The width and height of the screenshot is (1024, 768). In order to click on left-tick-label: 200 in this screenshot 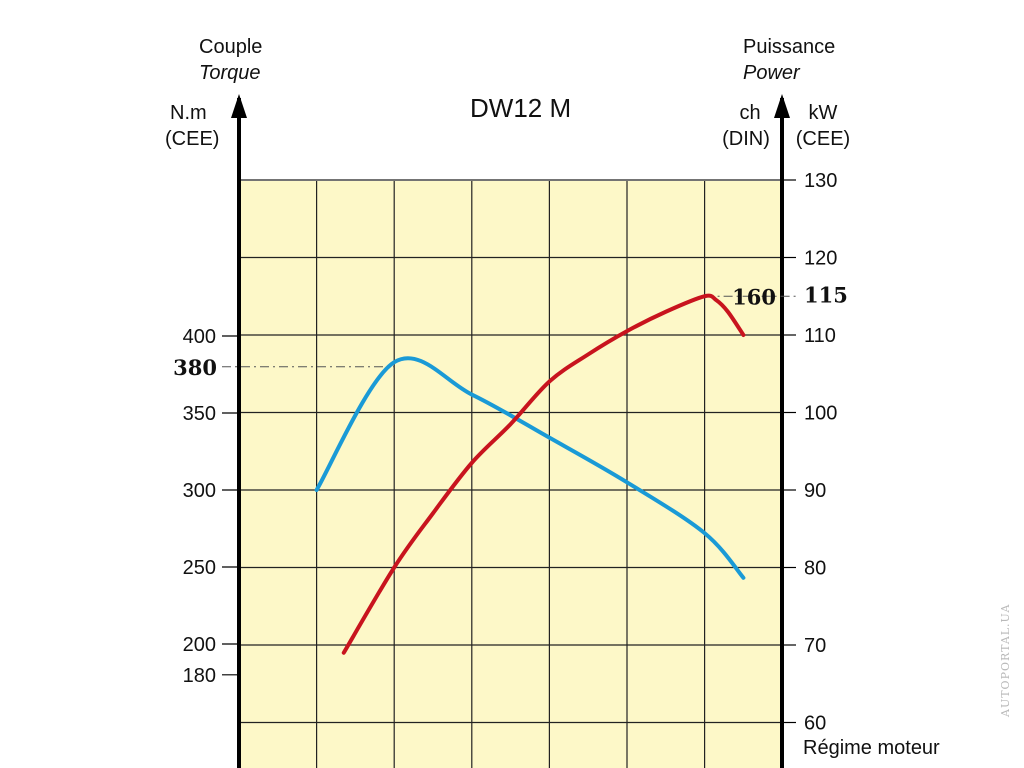, I will do `click(199, 645)`.